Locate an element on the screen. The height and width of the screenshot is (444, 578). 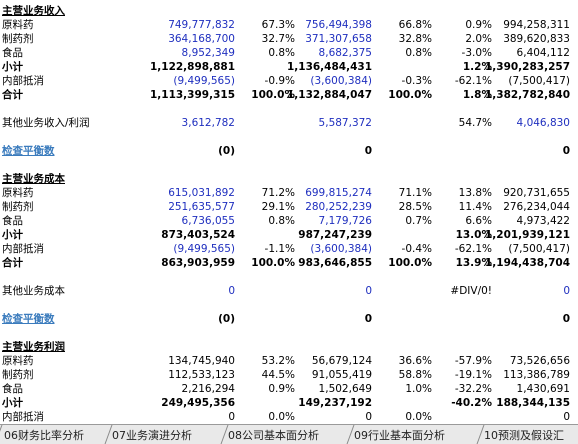
cell-value: 749,777,832 is located at coordinates (201, 25).